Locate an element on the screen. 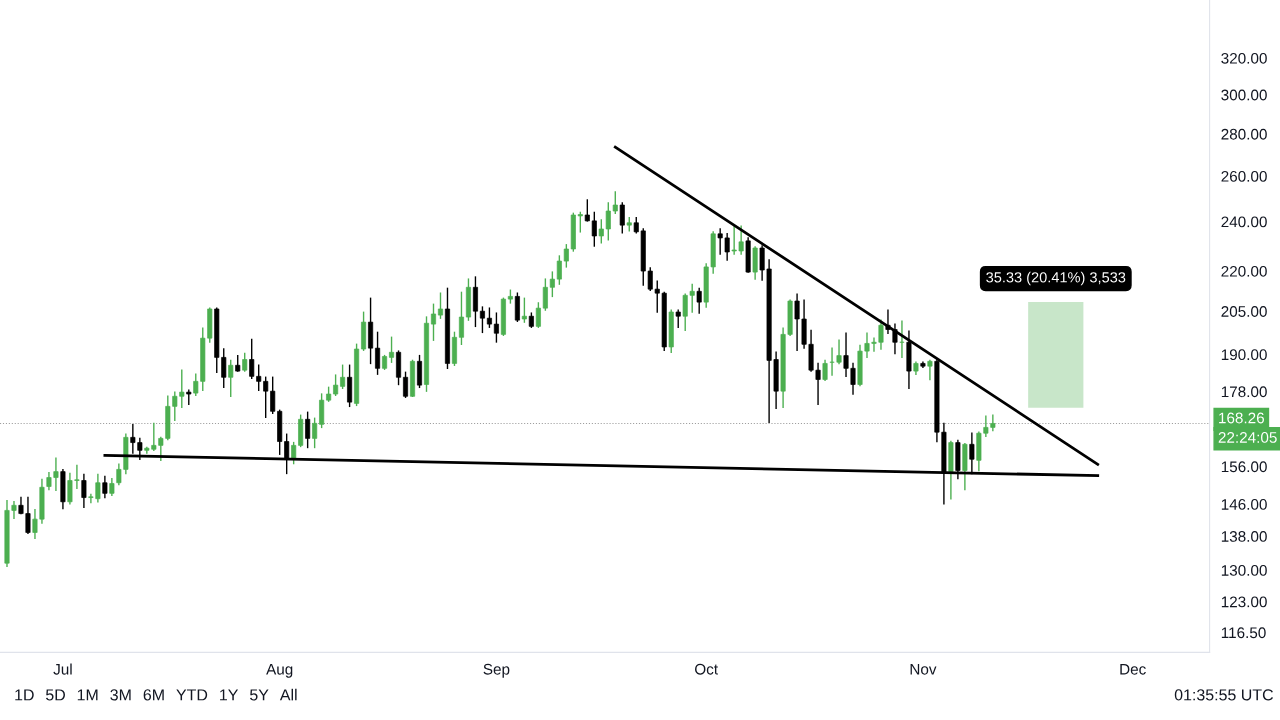  ref-line-label: 168.26 is located at coordinates (1241, 418).